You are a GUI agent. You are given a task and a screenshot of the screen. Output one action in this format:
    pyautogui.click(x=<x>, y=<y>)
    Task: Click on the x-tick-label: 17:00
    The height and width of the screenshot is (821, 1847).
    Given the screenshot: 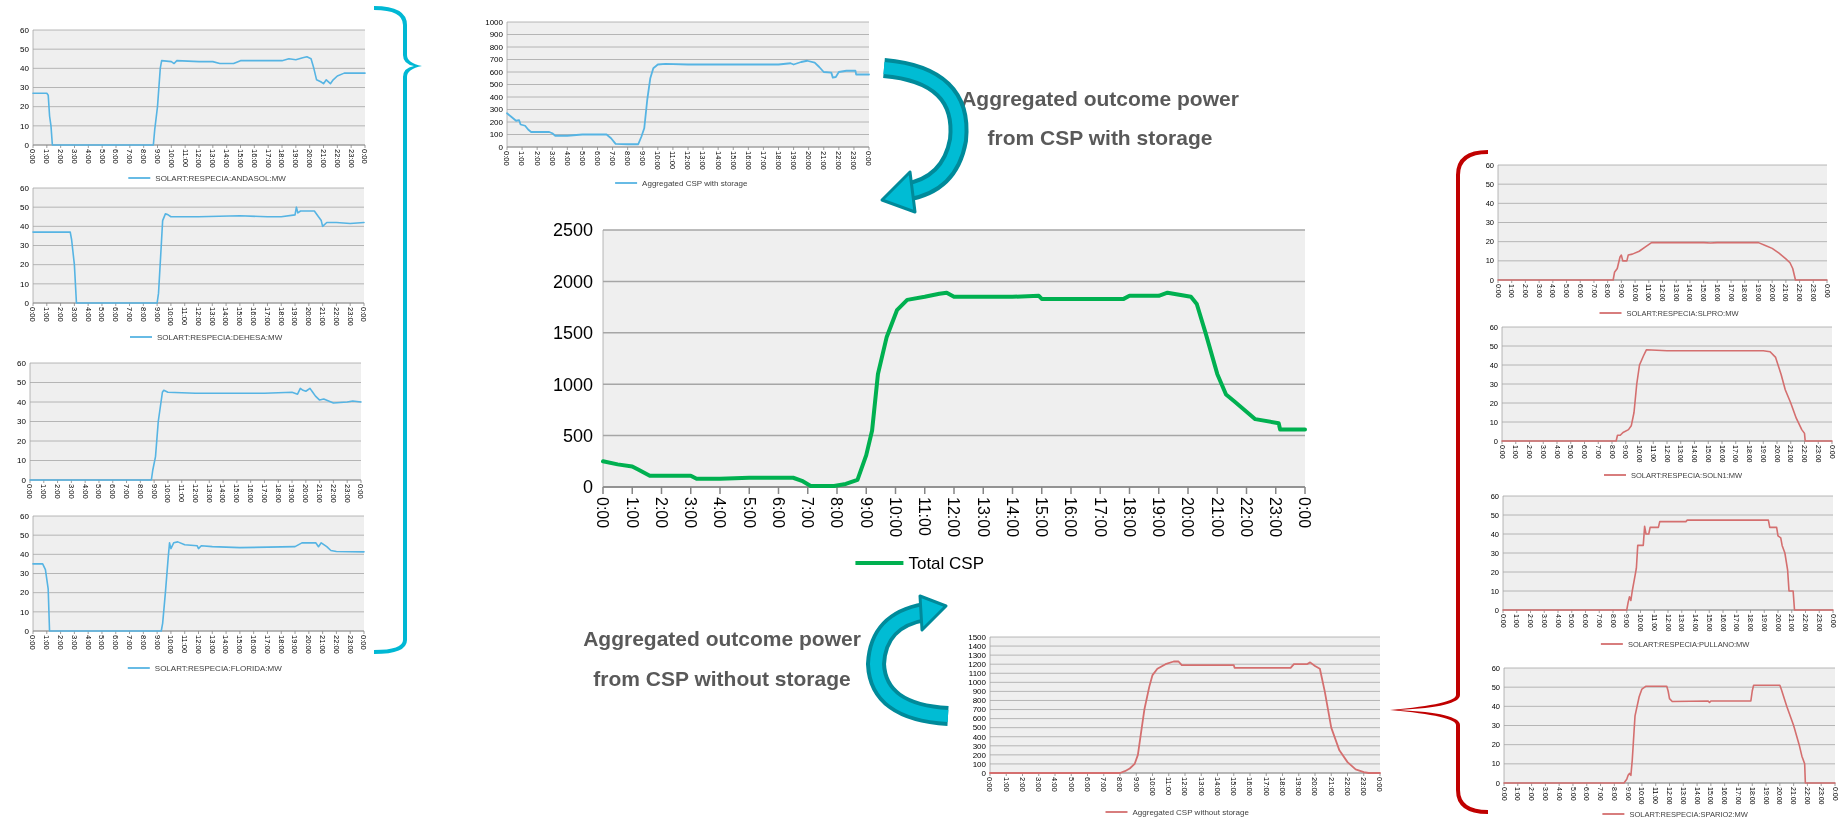 What is the action you would take?
    pyautogui.click(x=1100, y=517)
    